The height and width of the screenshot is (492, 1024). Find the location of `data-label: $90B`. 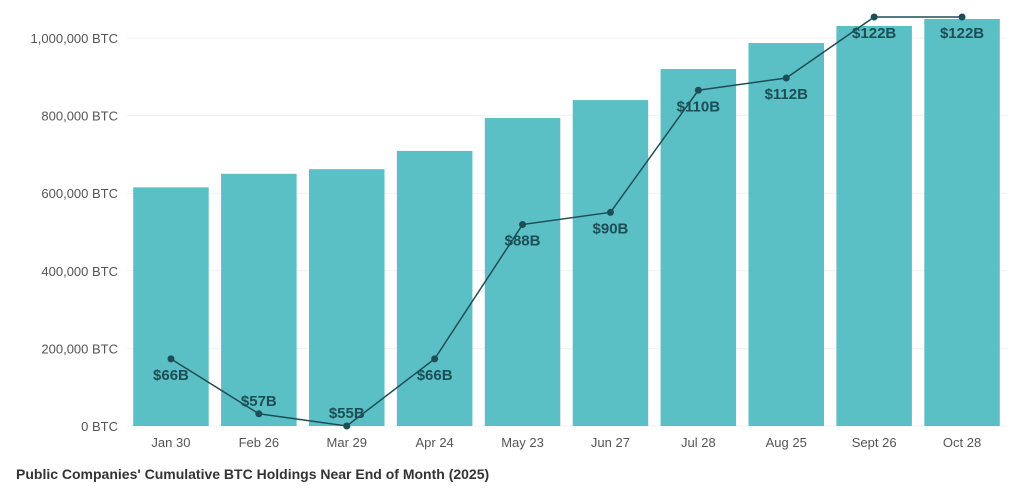

data-label: $90B is located at coordinates (611, 228).